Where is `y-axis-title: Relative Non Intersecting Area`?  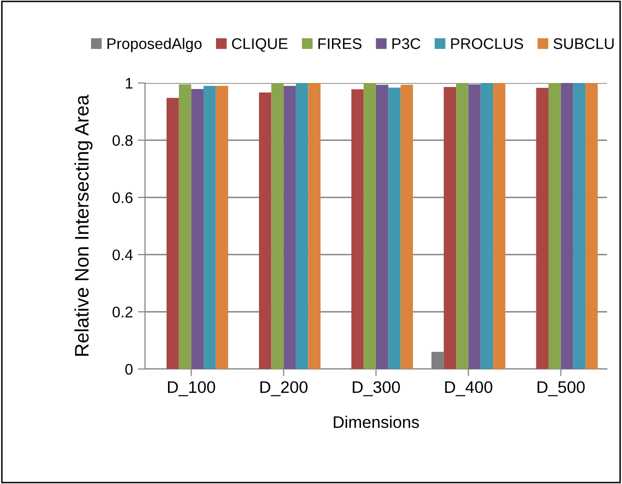
y-axis-title: Relative Non Intersecting Area is located at coordinates (83, 225).